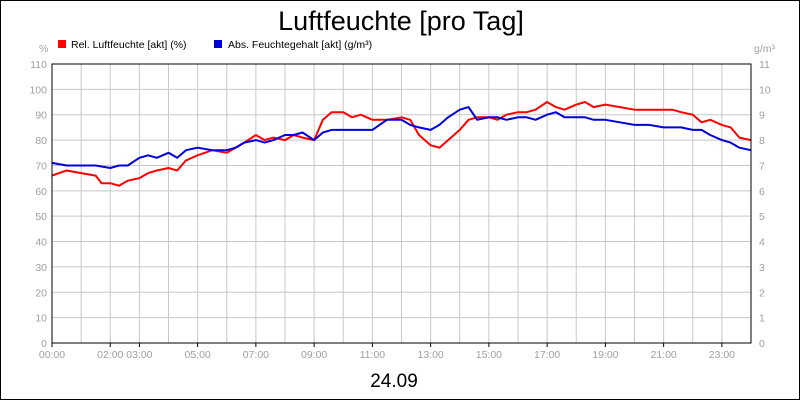 The image size is (800, 401). Describe the element at coordinates (38, 90) in the screenshot. I see `y-tick-label-left: 100` at that location.